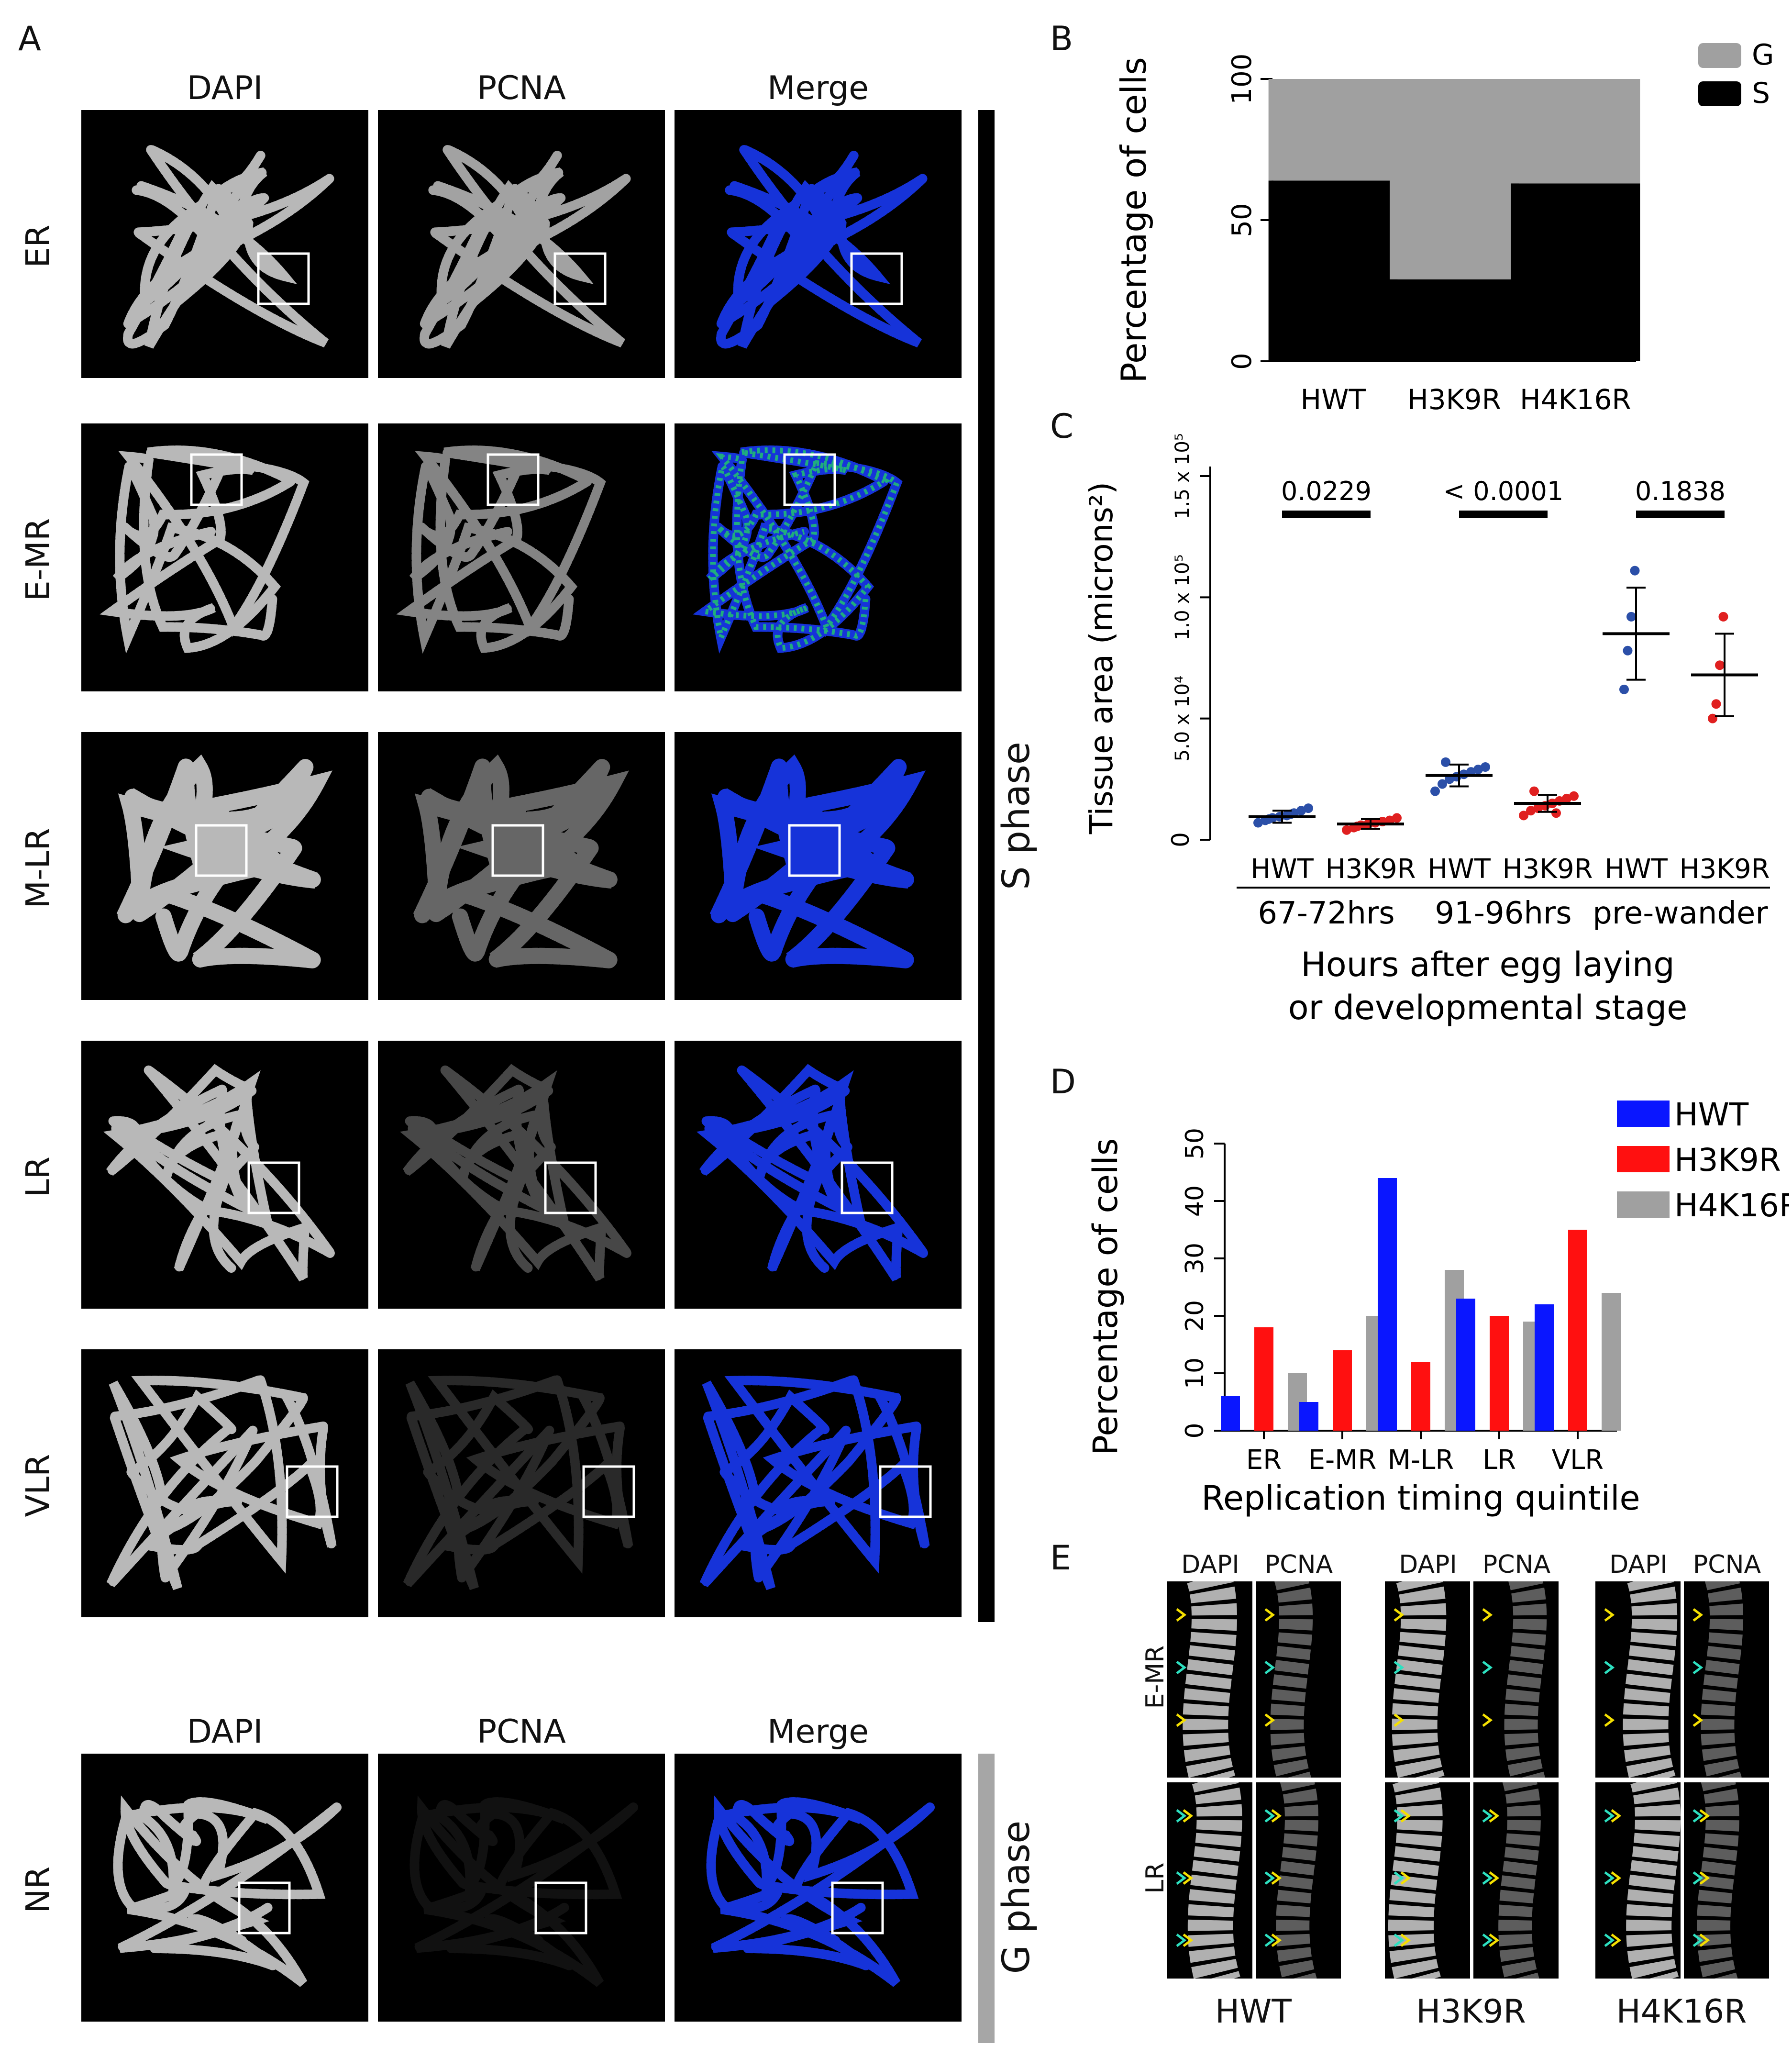 The height and width of the screenshot is (2057, 1792). I want to click on e-row-label-lr: LR, so click(1155, 1878).